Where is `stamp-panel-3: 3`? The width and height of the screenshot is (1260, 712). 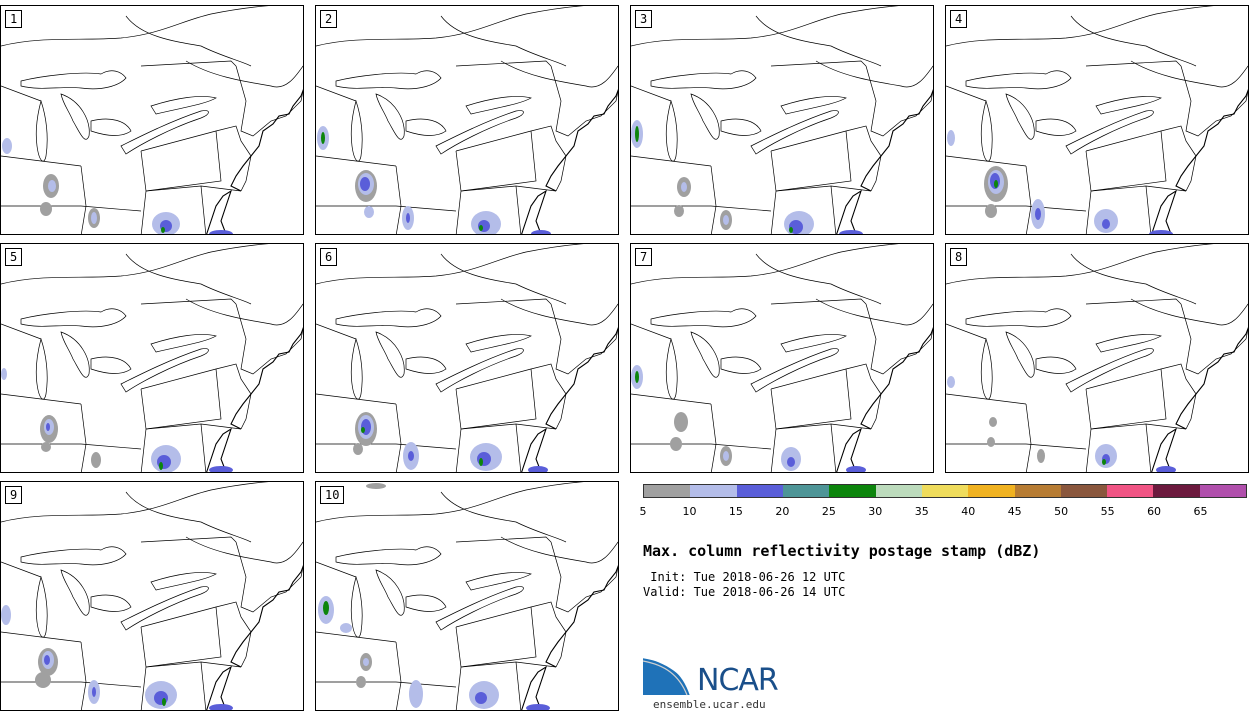
stamp-panel-3: 3 is located at coordinates (782, 120).